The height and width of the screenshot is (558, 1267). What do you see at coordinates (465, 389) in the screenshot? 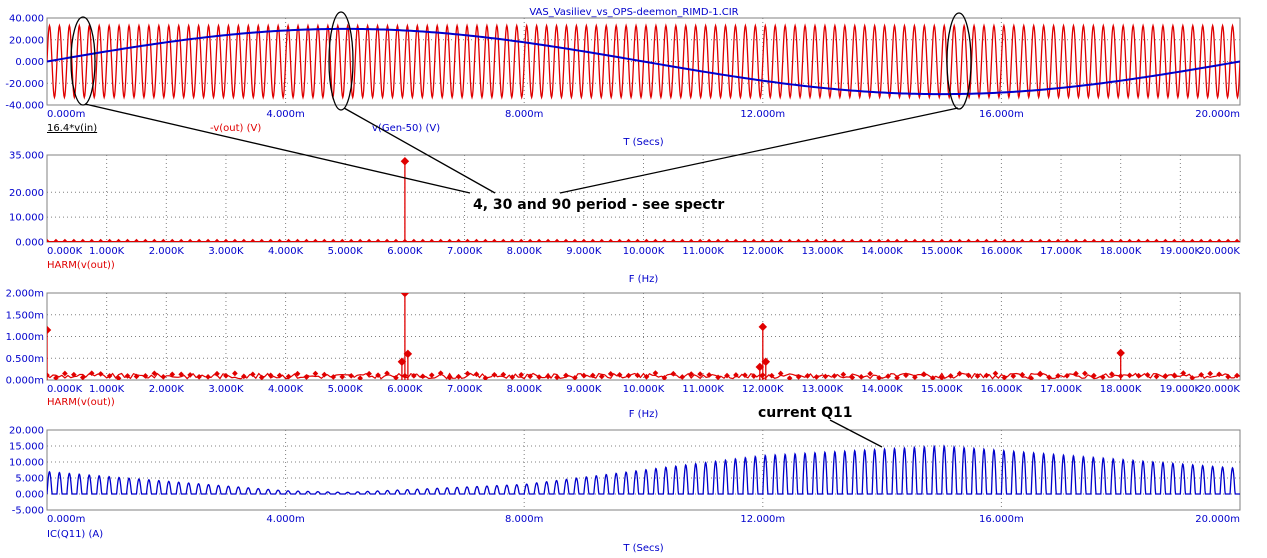
I see `x-tick-label: 7.000K` at bounding box center [465, 389].